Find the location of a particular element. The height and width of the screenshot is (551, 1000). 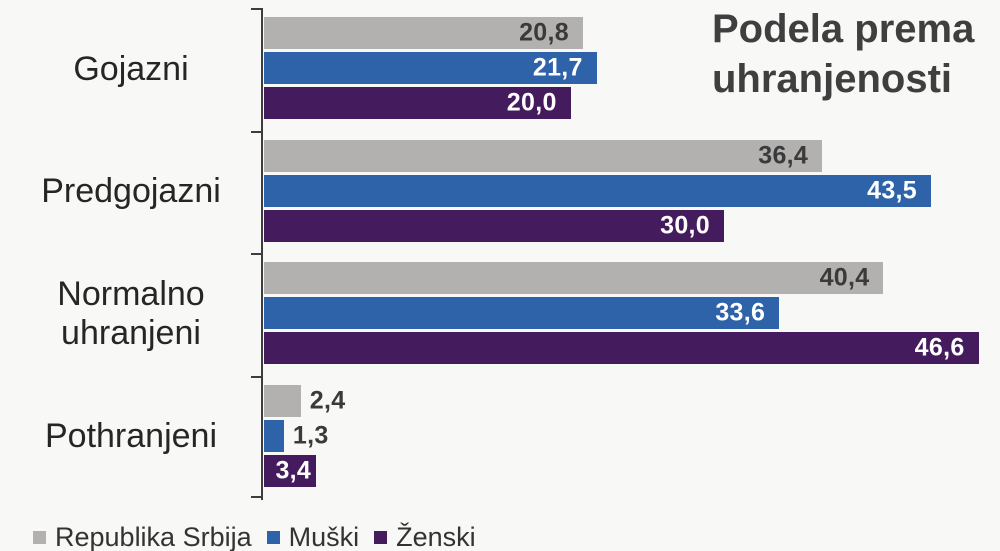

bar: 46,6 is located at coordinates (621, 348).